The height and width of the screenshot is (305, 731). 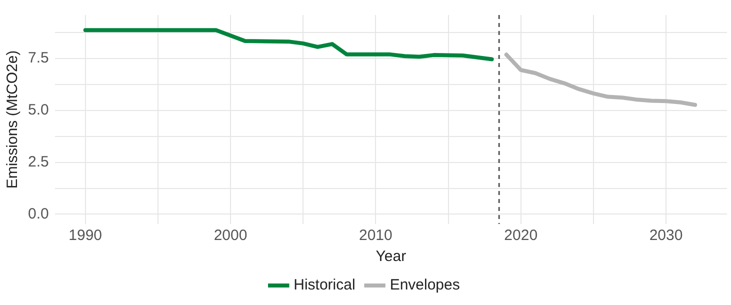 What do you see at coordinates (391, 257) in the screenshot?
I see `x-axis-title: Year` at bounding box center [391, 257].